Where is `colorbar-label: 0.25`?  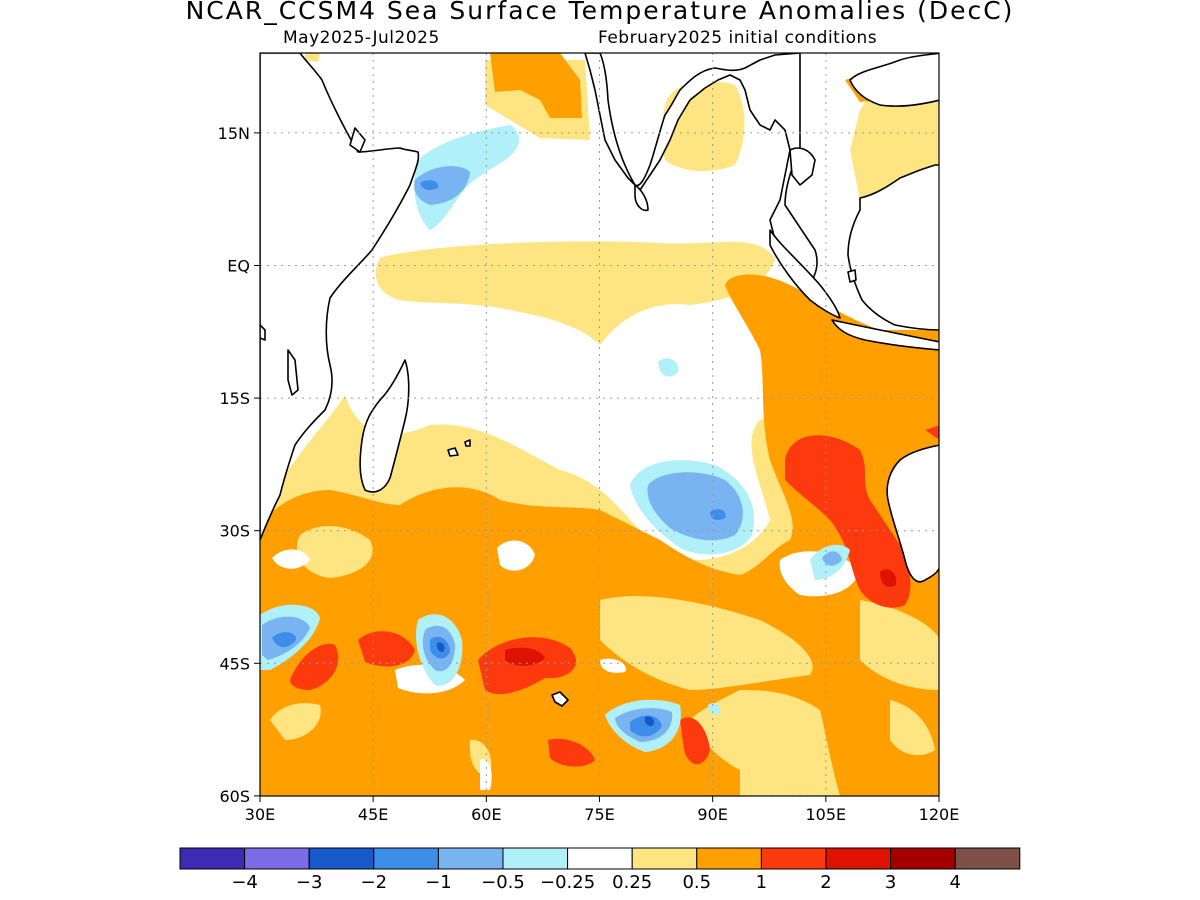
colorbar-label: 0.25 is located at coordinates (632, 882).